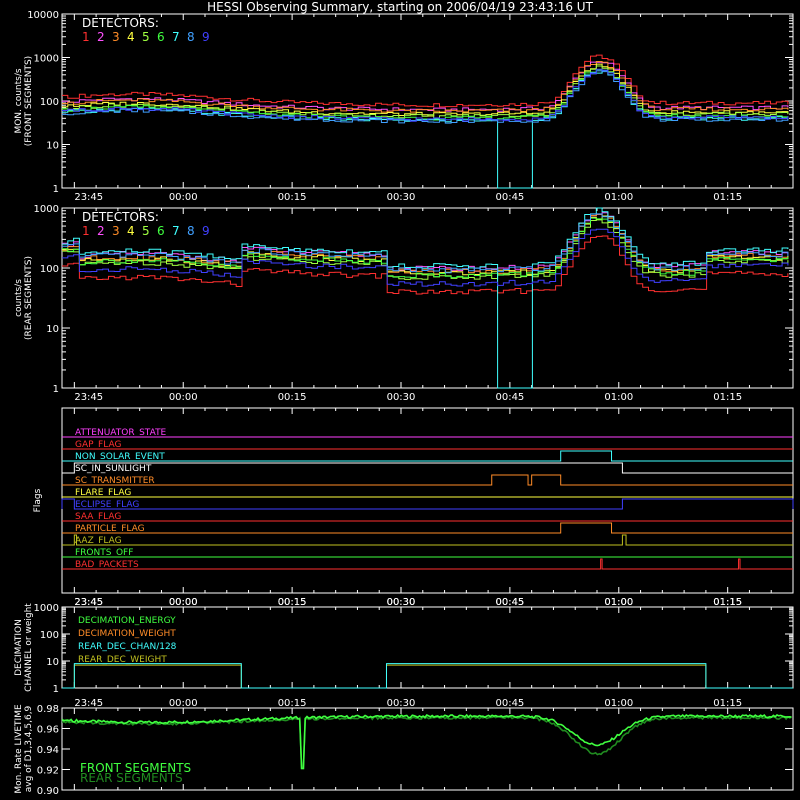 The height and width of the screenshot is (800, 800). Describe the element at coordinates (48, 709) in the screenshot. I see `y-tick-label: 0.98` at that location.